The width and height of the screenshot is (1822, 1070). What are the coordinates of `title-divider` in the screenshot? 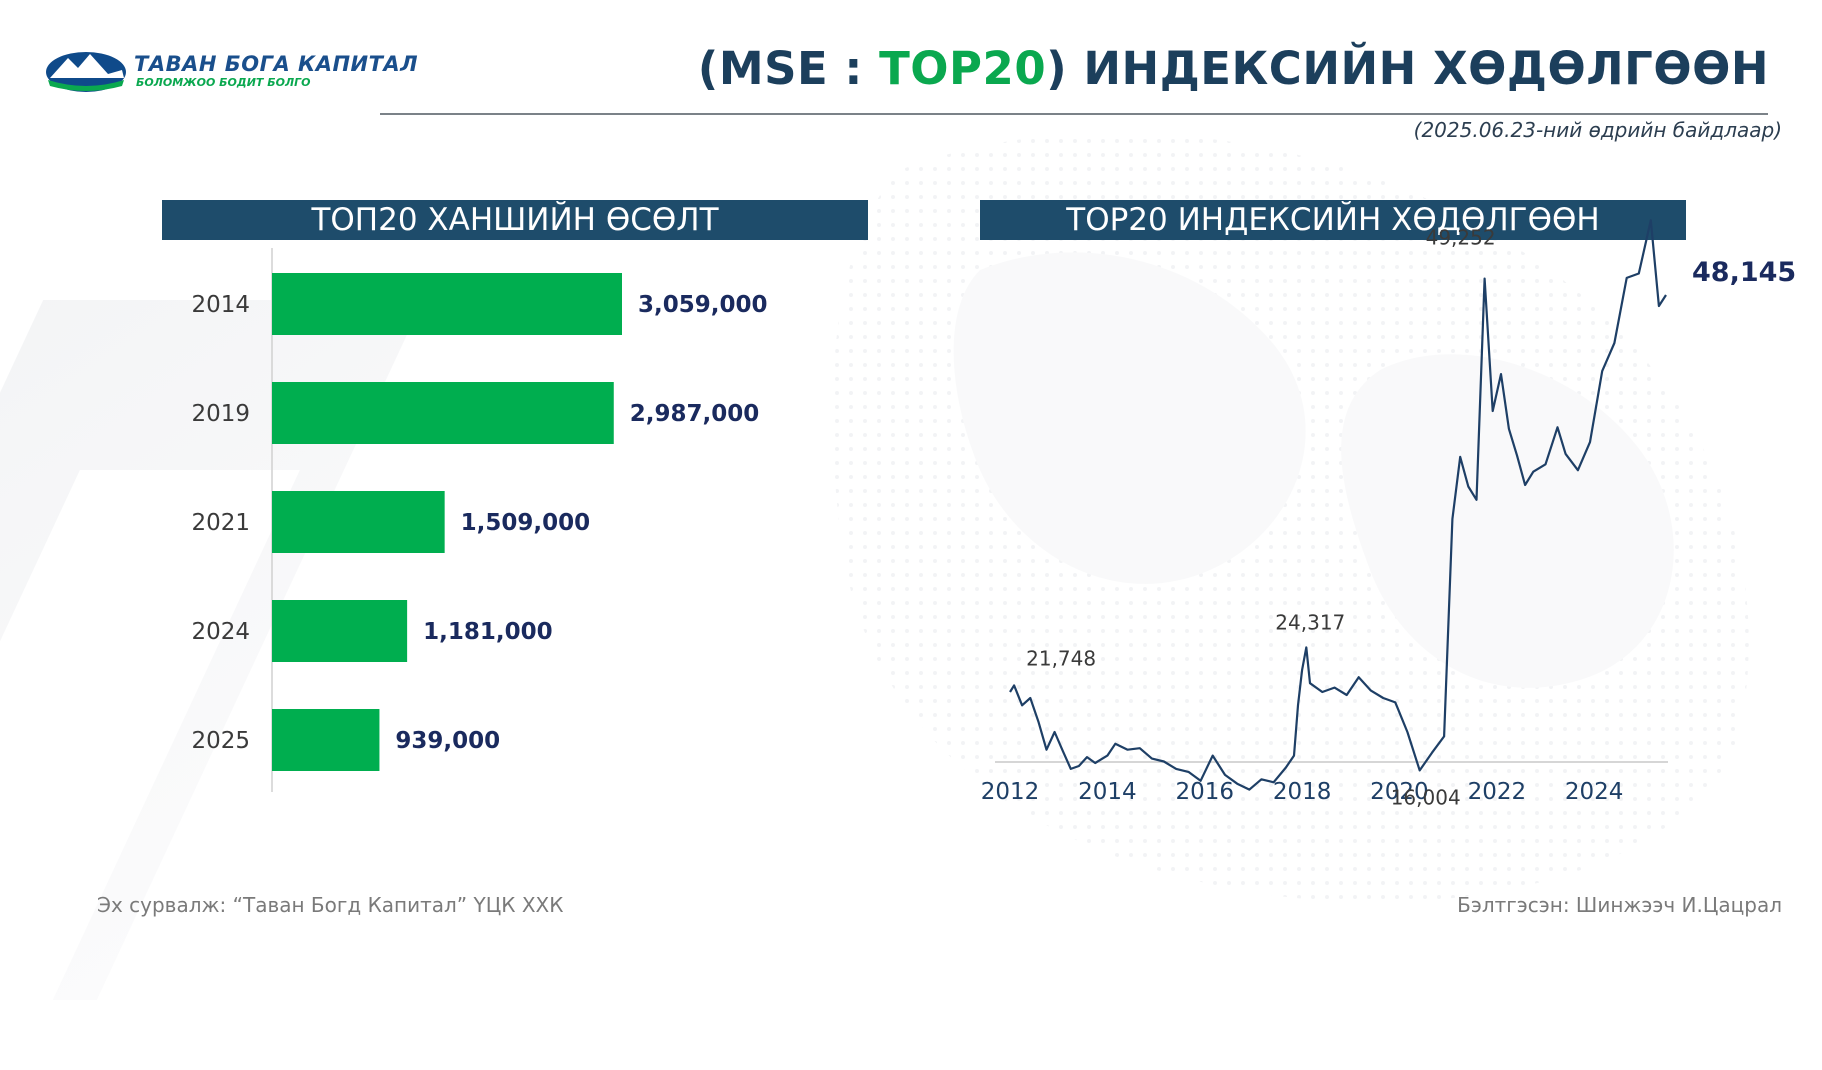 It's located at (1074, 114).